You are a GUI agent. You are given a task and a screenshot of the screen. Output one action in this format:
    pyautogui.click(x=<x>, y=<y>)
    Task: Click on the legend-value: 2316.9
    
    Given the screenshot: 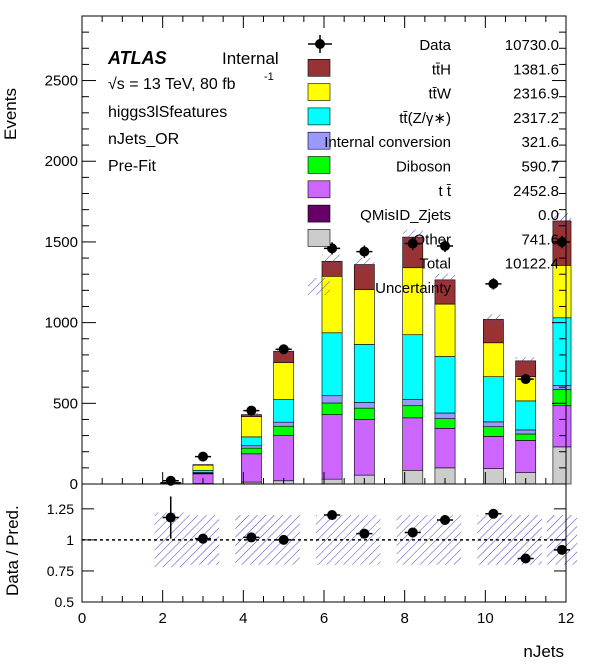 What is the action you would take?
    pyautogui.click(x=536, y=94)
    